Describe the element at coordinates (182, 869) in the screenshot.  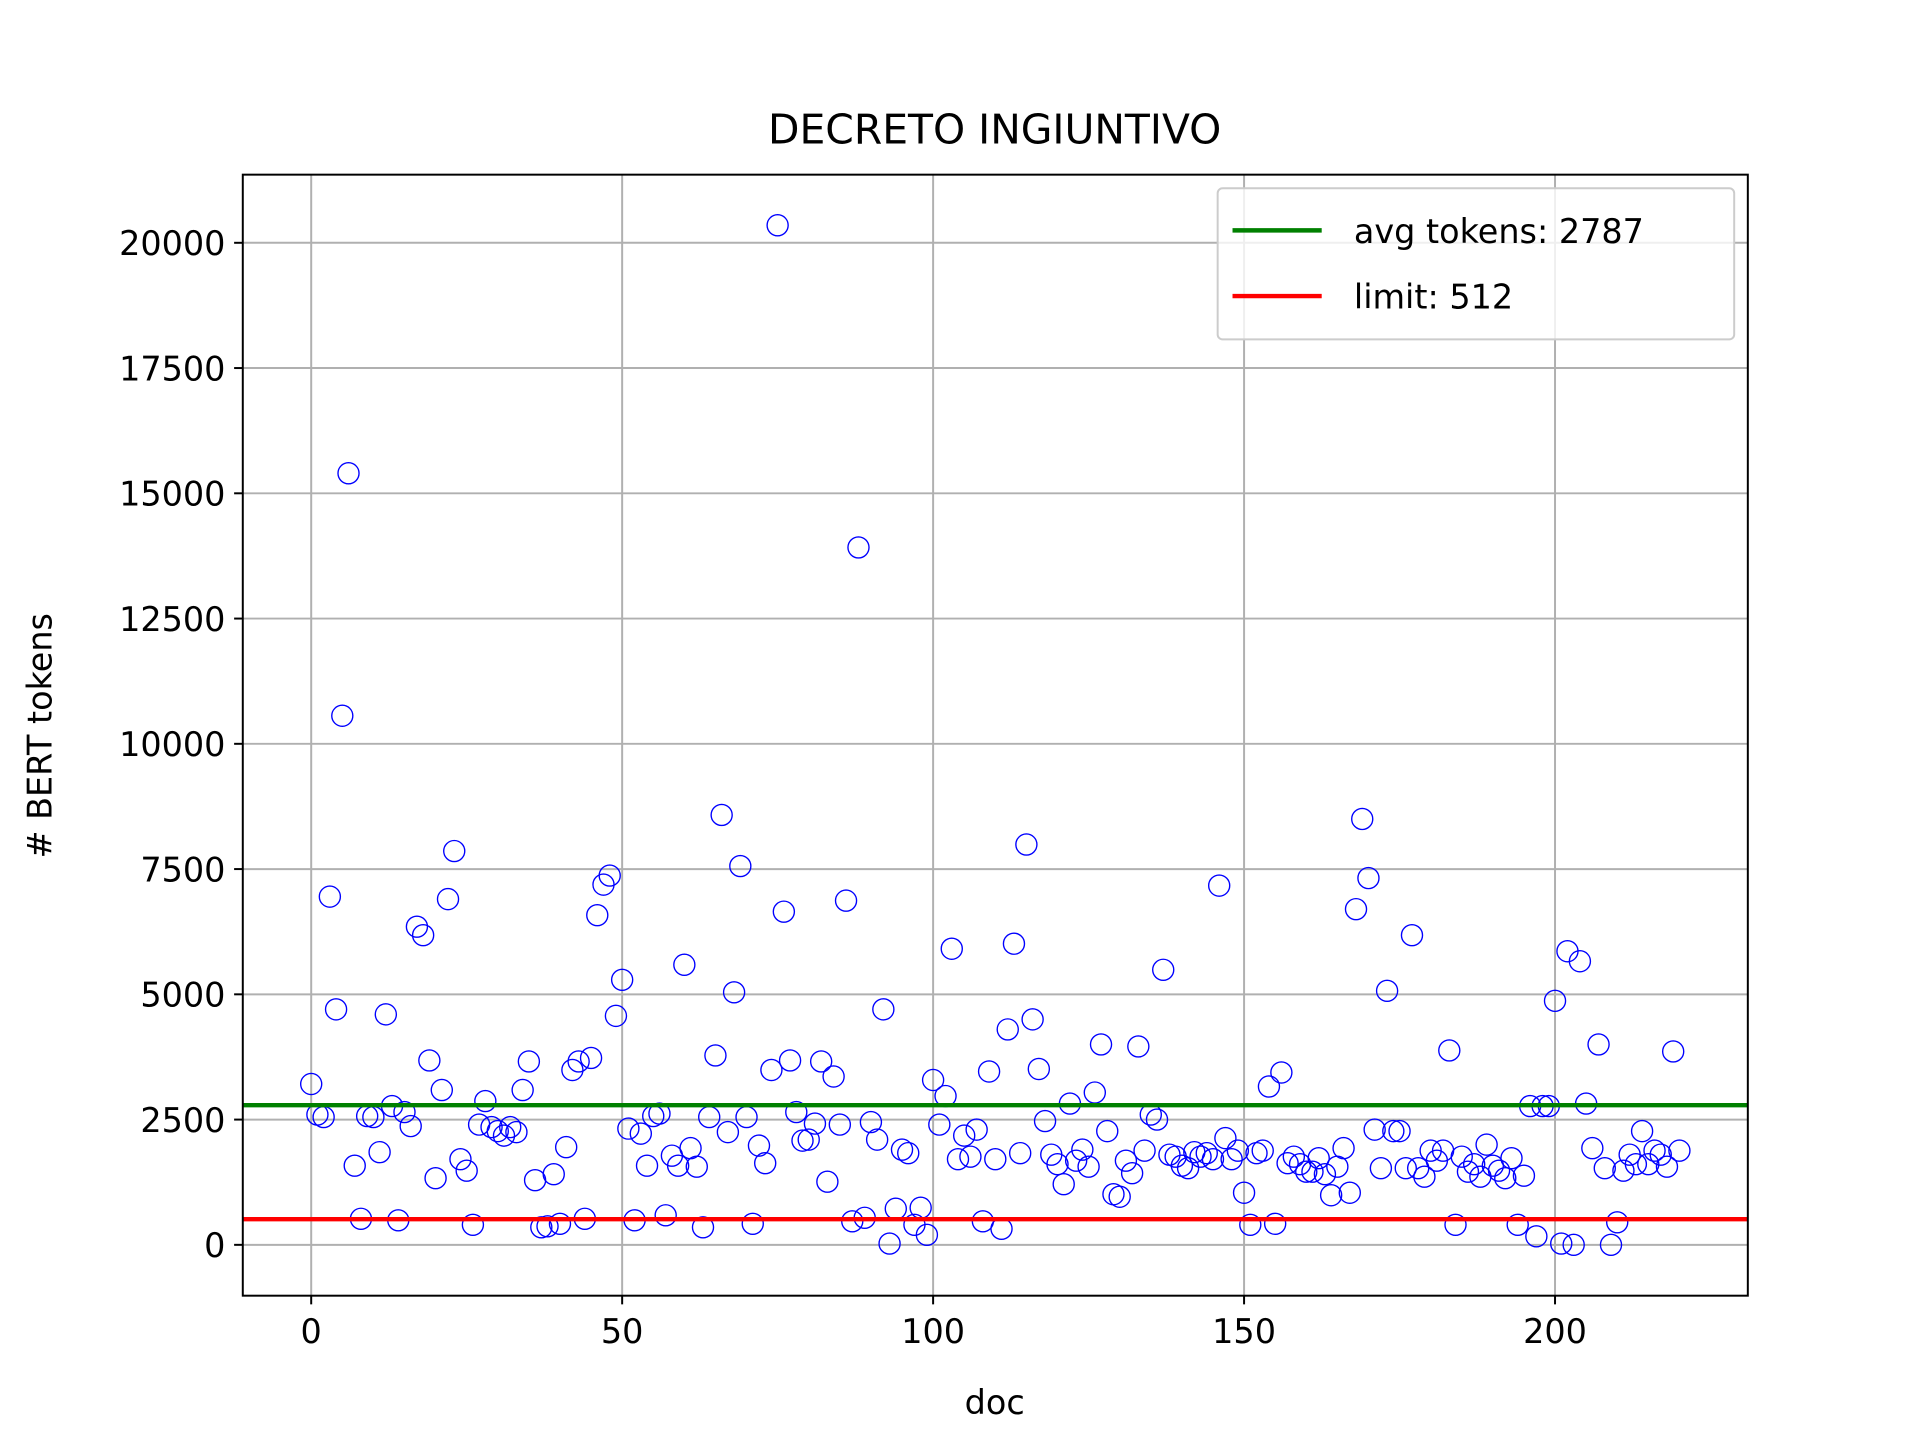
I see `y-tick-label: 7500` at that location.